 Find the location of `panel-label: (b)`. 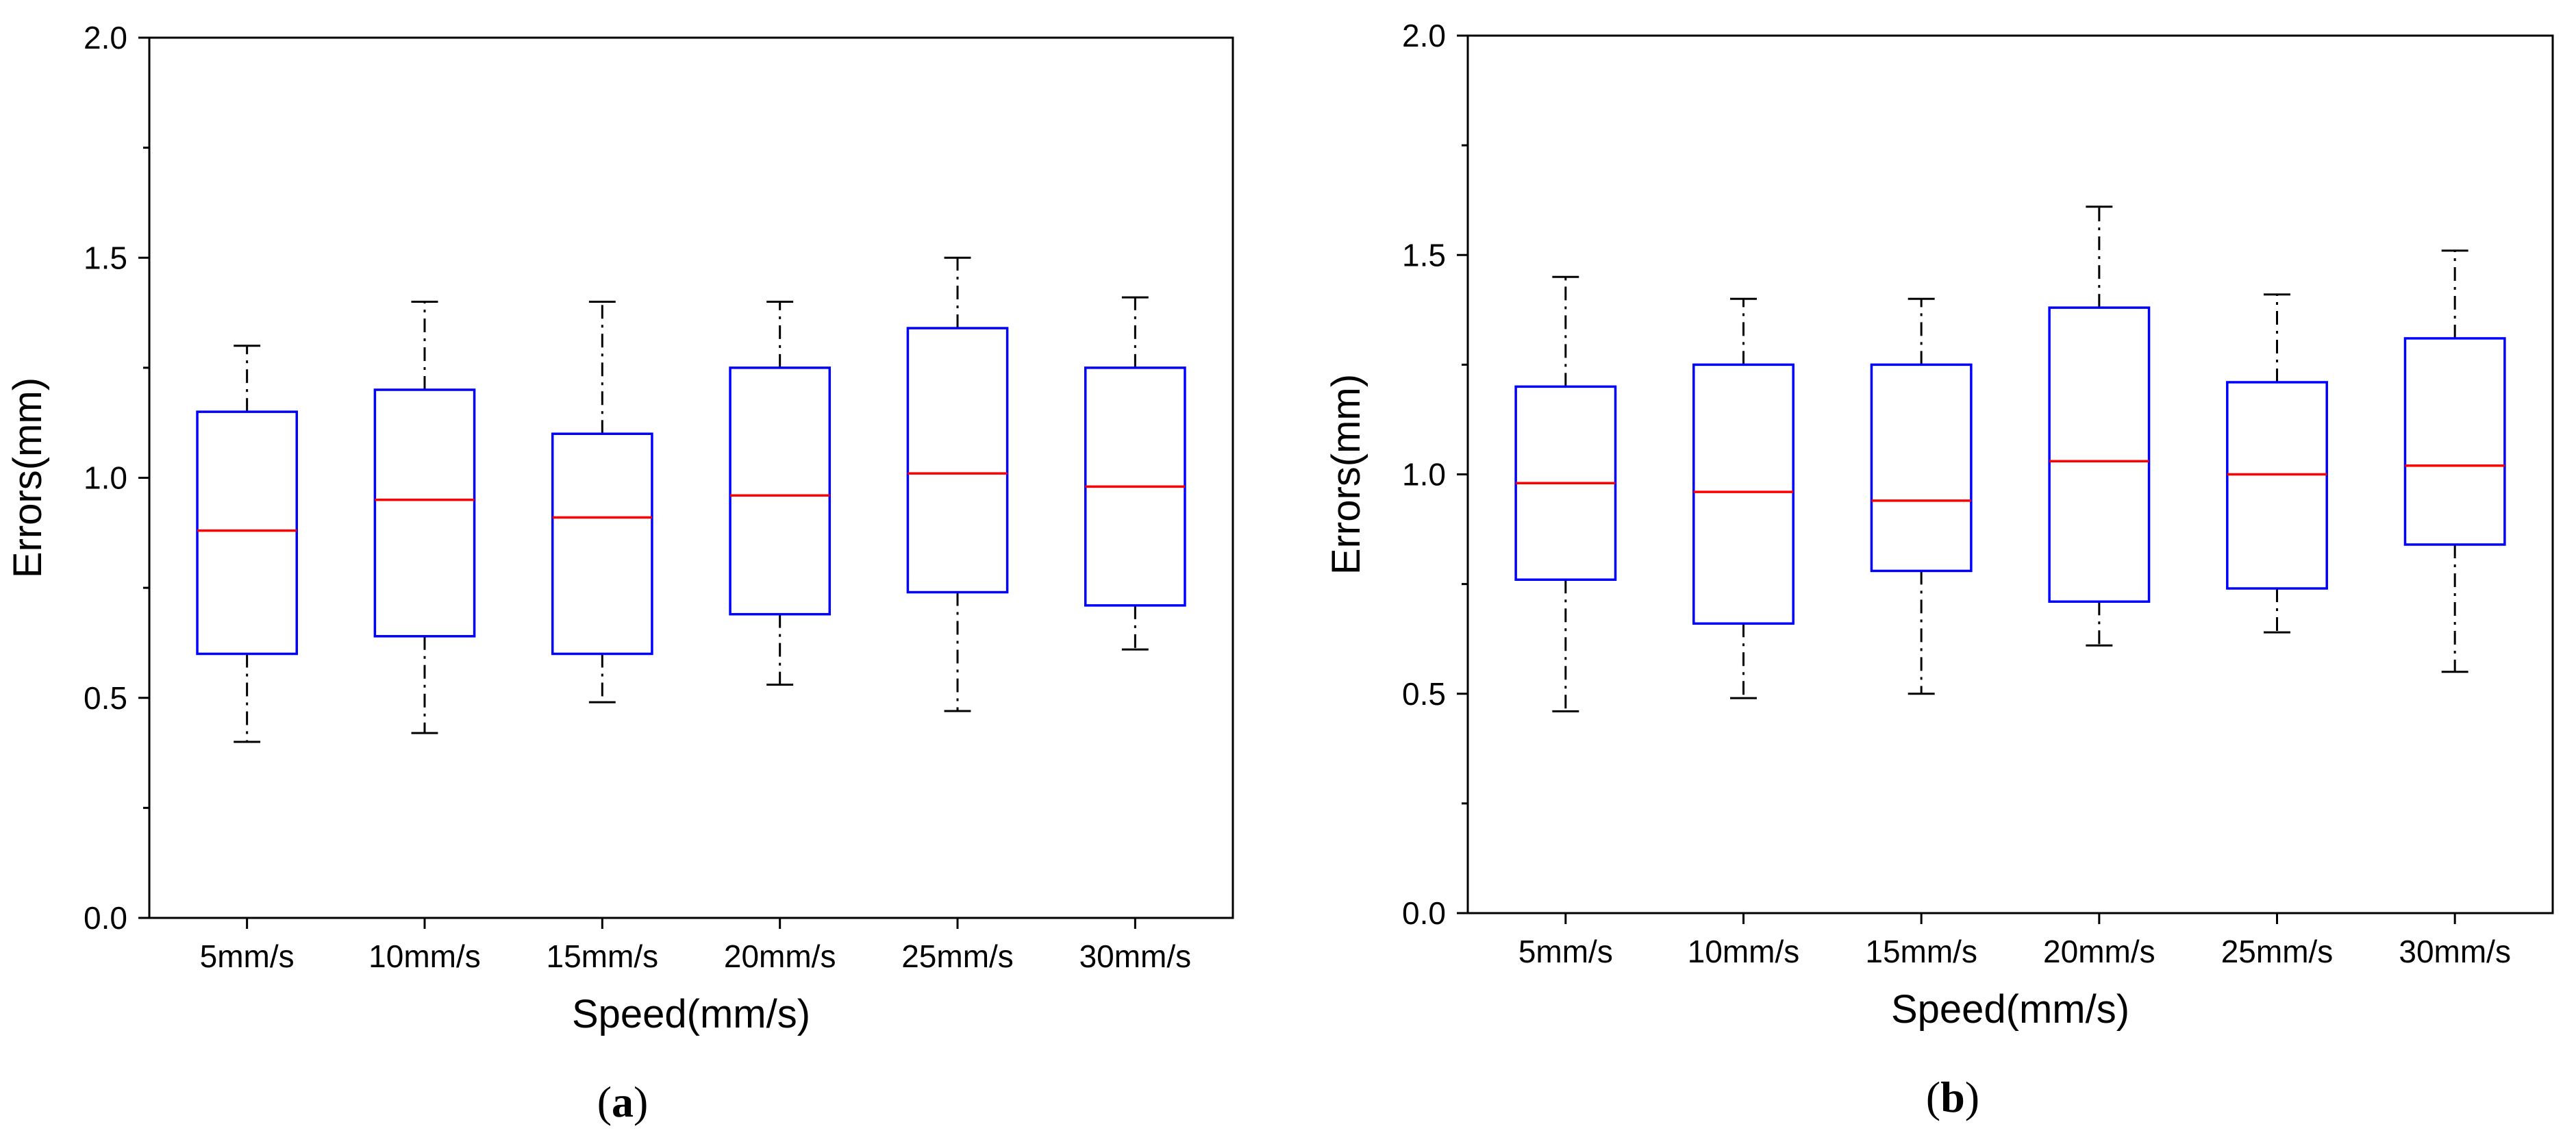

panel-label: (b) is located at coordinates (1953, 1097).